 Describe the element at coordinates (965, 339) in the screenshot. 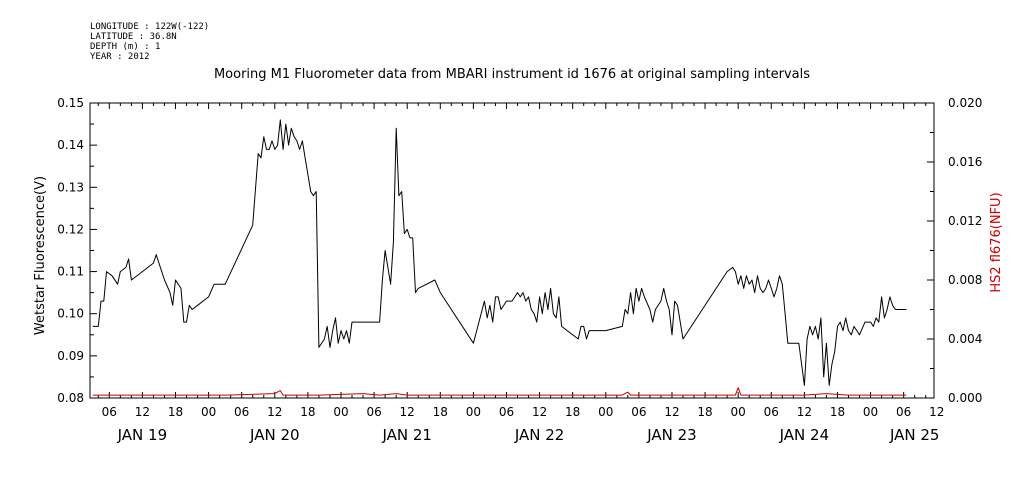

I see `y-right-tick-label: 0.004` at that location.